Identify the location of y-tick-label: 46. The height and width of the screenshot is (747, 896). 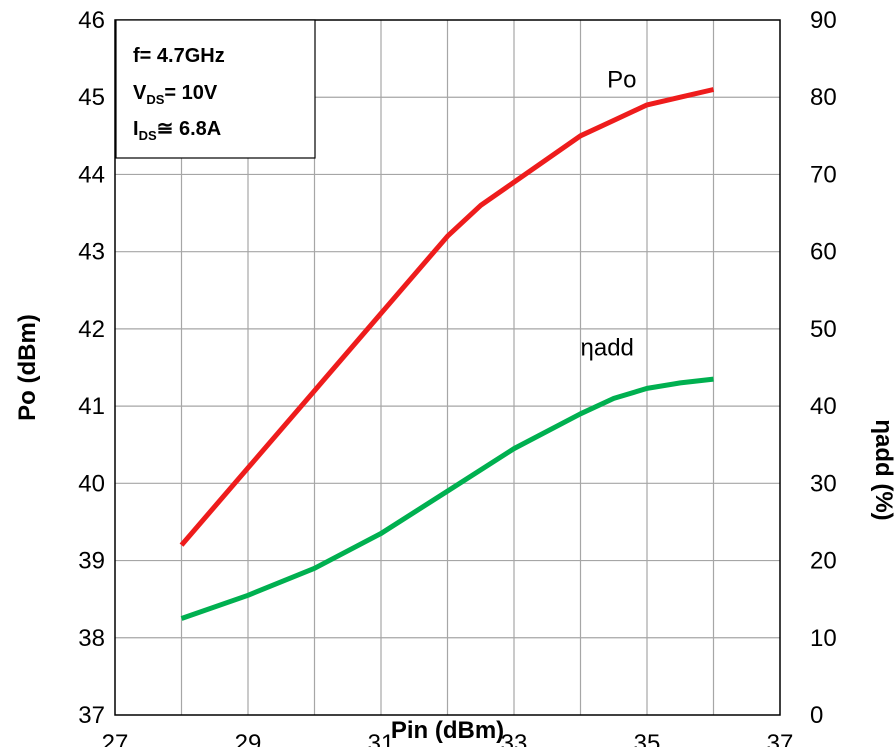
(91, 20).